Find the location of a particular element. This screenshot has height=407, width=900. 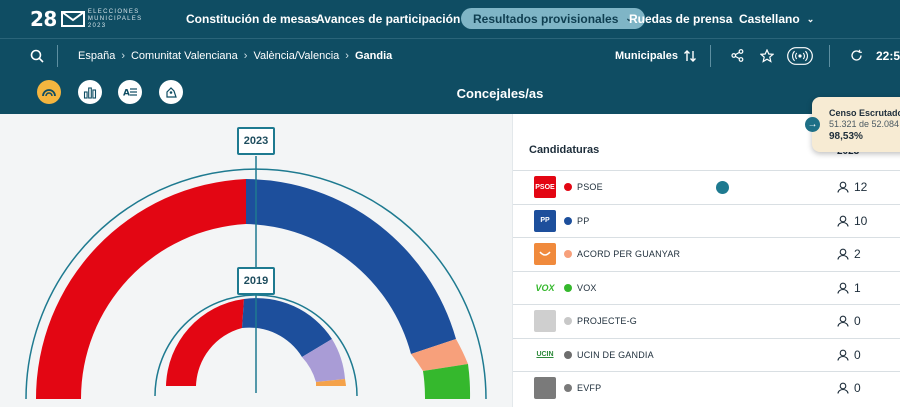

election-type-selector: Municipales is located at coordinates (646, 55).